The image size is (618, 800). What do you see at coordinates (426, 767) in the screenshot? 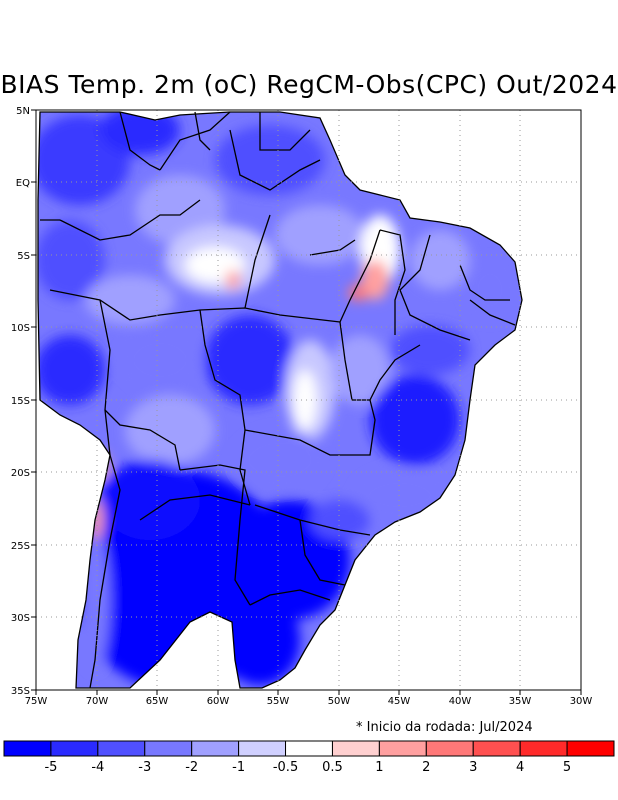
I see `colorbar-label: 2` at bounding box center [426, 767].